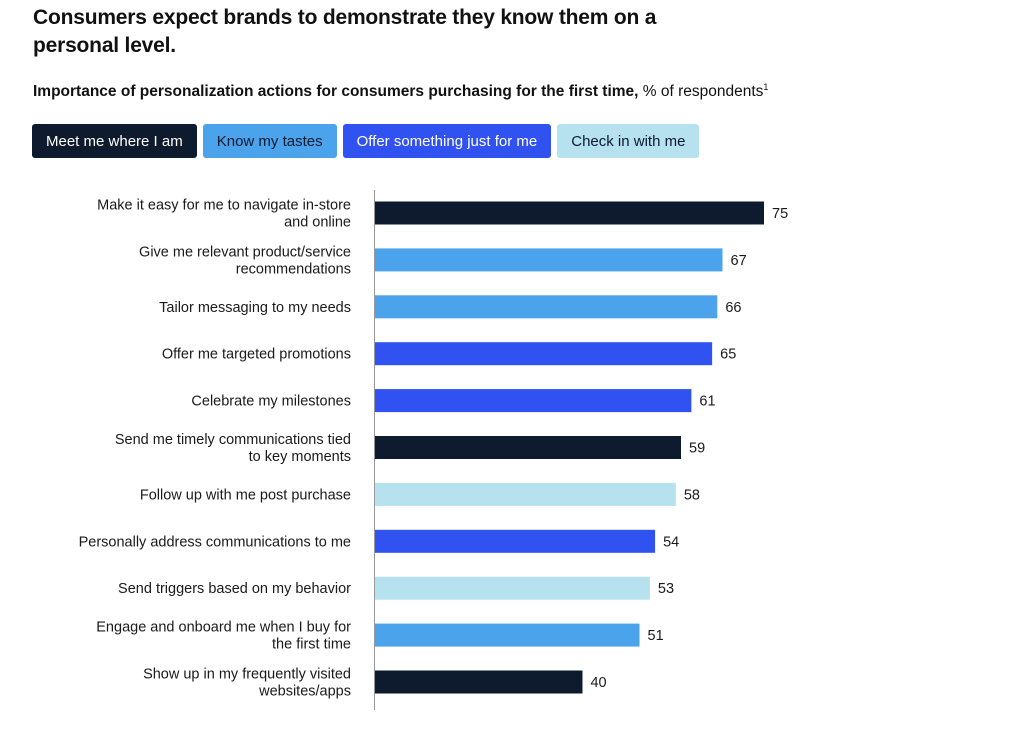 The height and width of the screenshot is (732, 1024). Describe the element at coordinates (628, 141) in the screenshot. I see `legend-button-check-in-with-me: Check in with me` at that location.